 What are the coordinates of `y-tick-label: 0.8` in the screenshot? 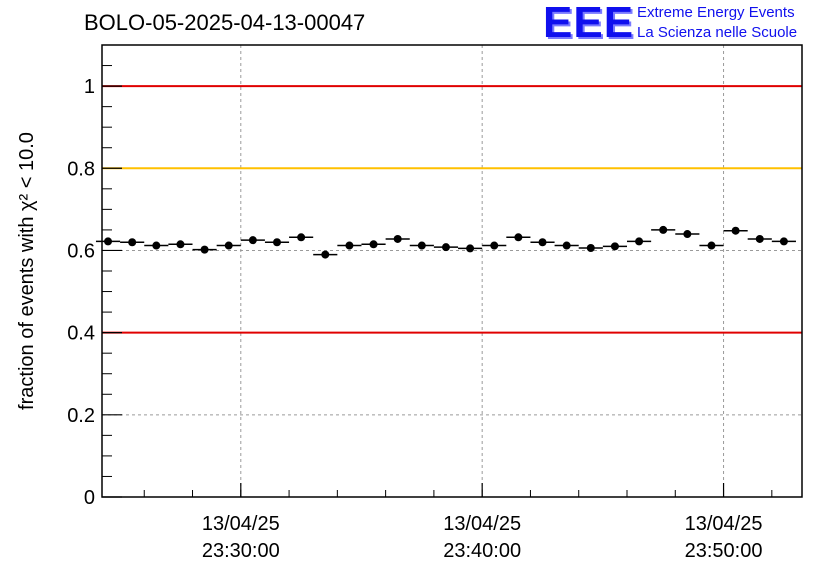 It's located at (81, 169).